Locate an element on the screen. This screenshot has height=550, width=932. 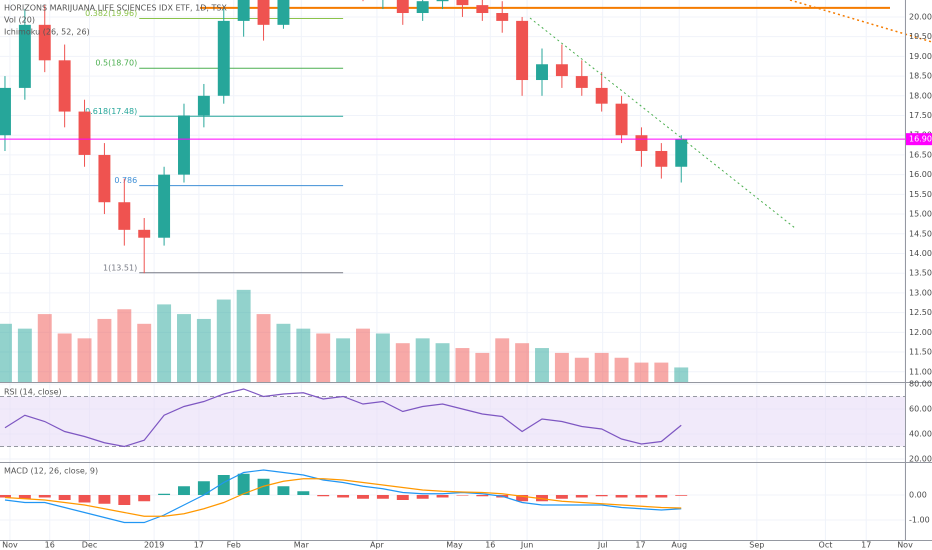
y-tick-label: 19.50 is located at coordinates (920, 36).